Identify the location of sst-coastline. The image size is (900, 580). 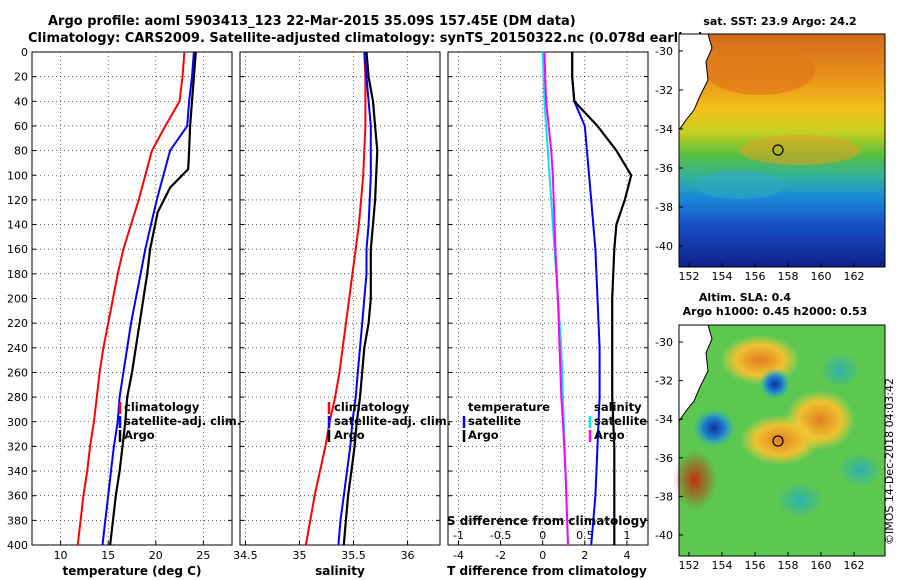
(695, 82).